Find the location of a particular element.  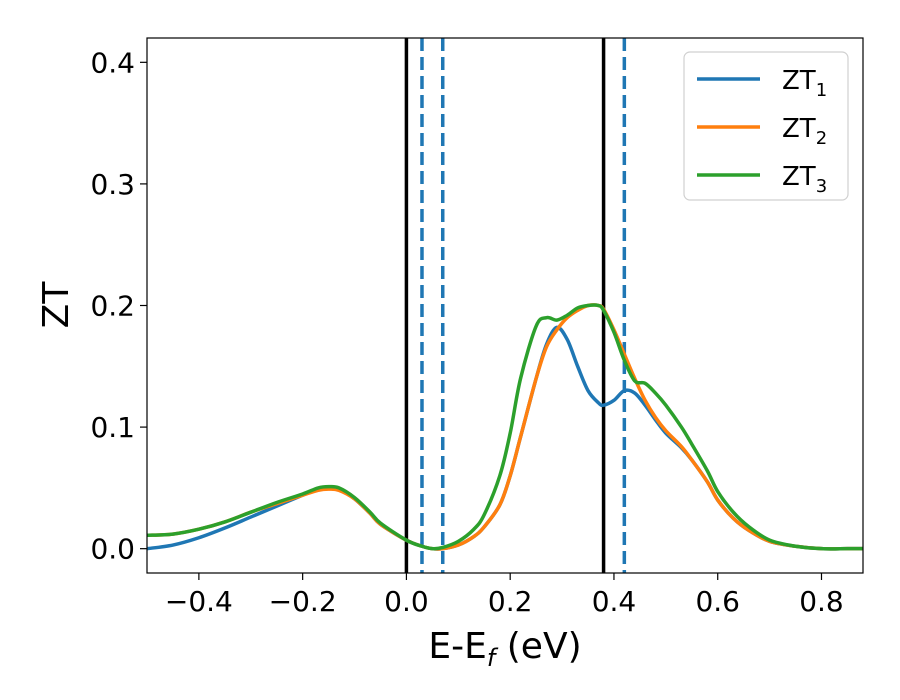

y-tick-label: 0.0 is located at coordinates (112, 549).